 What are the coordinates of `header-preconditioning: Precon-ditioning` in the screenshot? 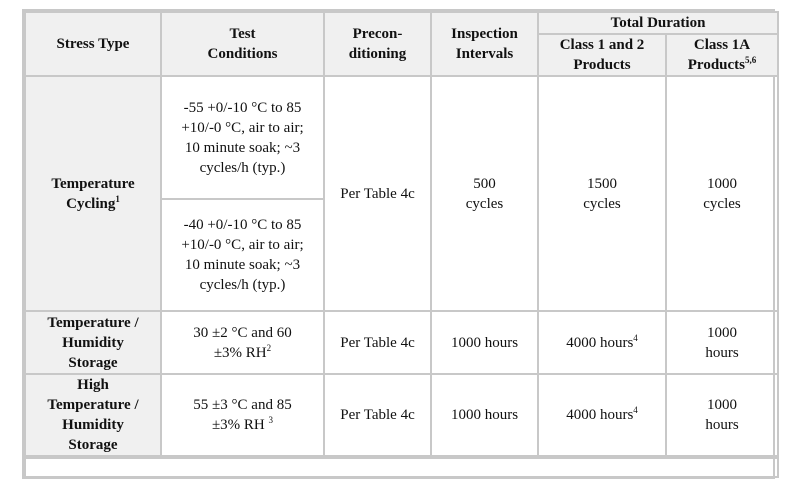 It's located at (377, 44).